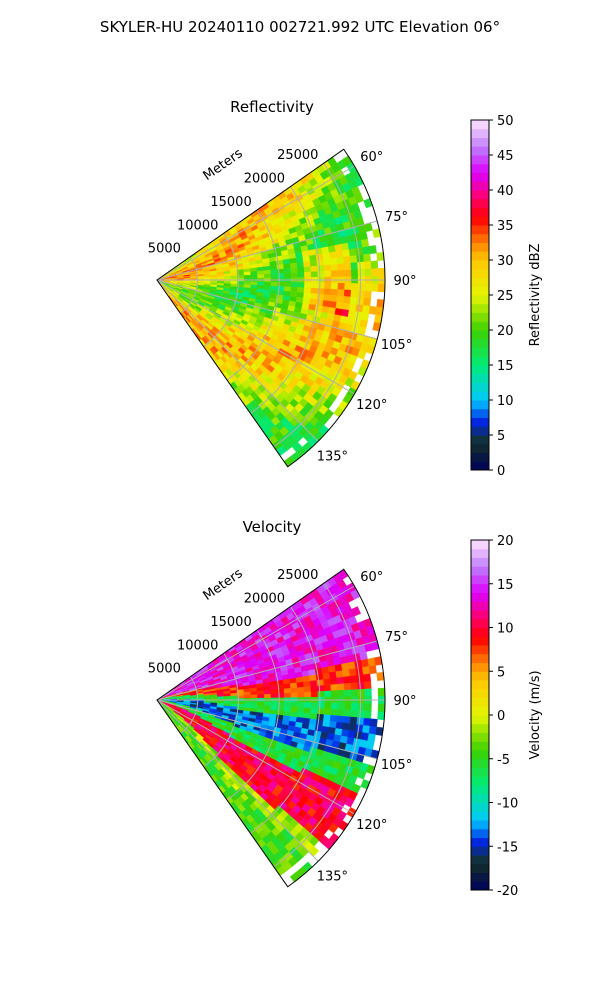 The image size is (600, 1000). Describe the element at coordinates (505, 121) in the screenshot. I see `colorbar-tick-label: 50` at that location.